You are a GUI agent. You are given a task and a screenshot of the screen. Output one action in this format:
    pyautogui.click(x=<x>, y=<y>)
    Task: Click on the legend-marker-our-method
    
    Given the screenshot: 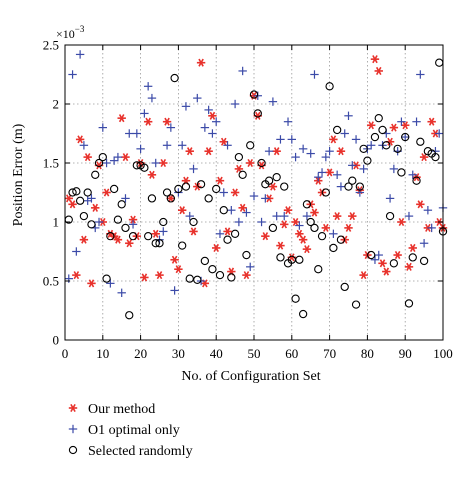 What is the action you would take?
    pyautogui.click(x=73, y=408)
    